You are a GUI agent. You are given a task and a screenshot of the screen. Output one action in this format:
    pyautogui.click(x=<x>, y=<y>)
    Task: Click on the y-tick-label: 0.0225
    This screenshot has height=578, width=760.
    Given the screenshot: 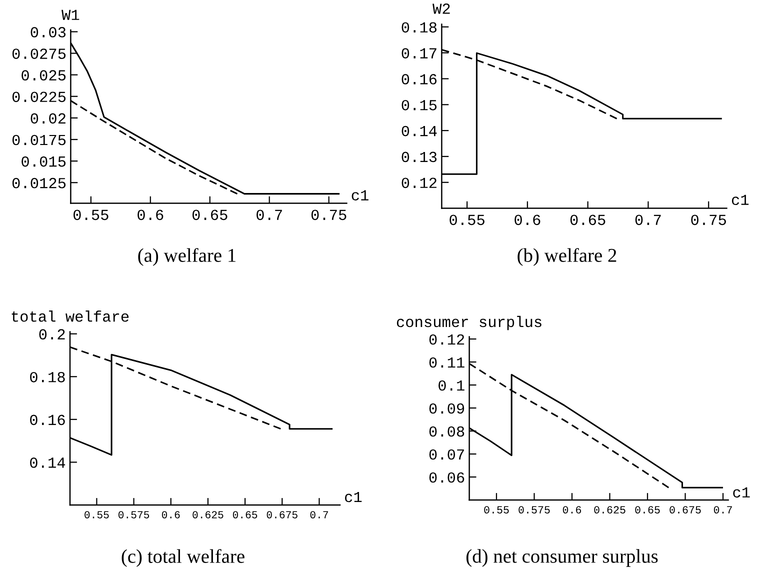 What is the action you would take?
    pyautogui.click(x=39, y=97)
    